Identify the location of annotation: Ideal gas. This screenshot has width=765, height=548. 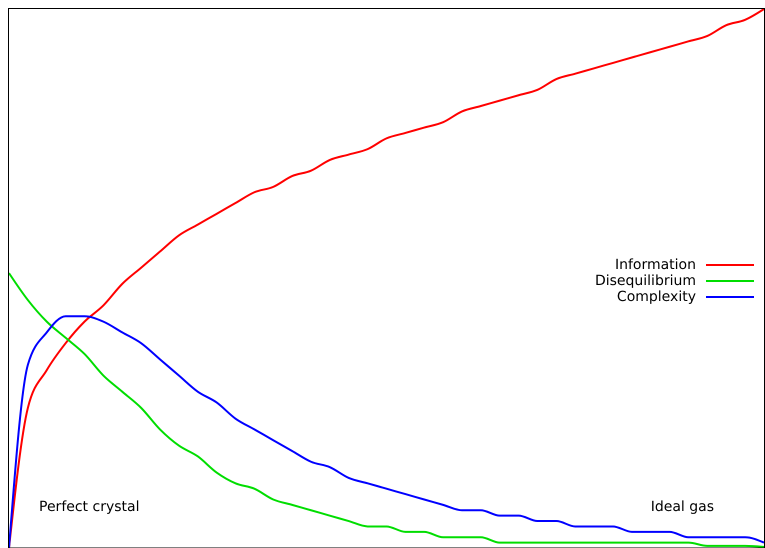
(682, 507).